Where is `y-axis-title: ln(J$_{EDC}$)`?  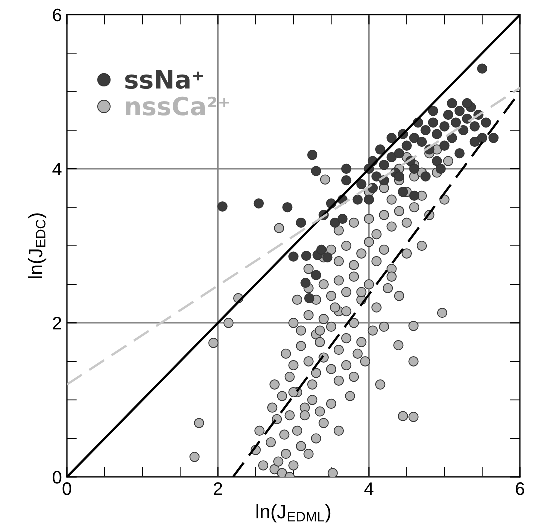 y-axis-title: ln(J$_{EDC}$) is located at coordinates (37, 246).